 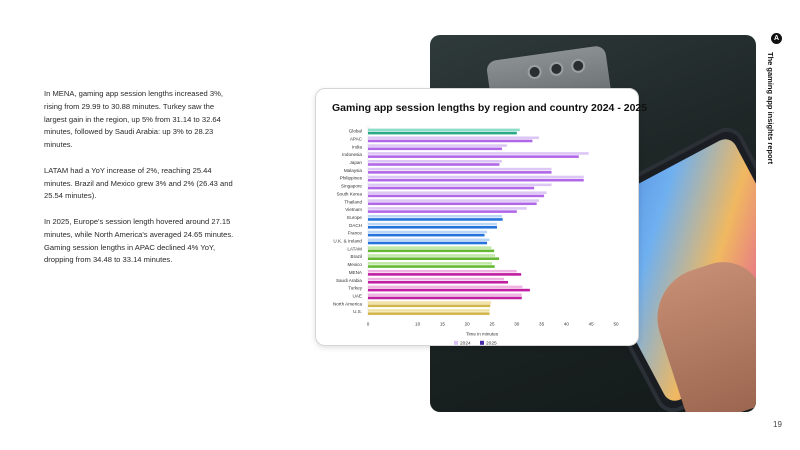 What do you see at coordinates (770, 108) in the screenshot?
I see `report-title: The gaming app insights report` at bounding box center [770, 108].